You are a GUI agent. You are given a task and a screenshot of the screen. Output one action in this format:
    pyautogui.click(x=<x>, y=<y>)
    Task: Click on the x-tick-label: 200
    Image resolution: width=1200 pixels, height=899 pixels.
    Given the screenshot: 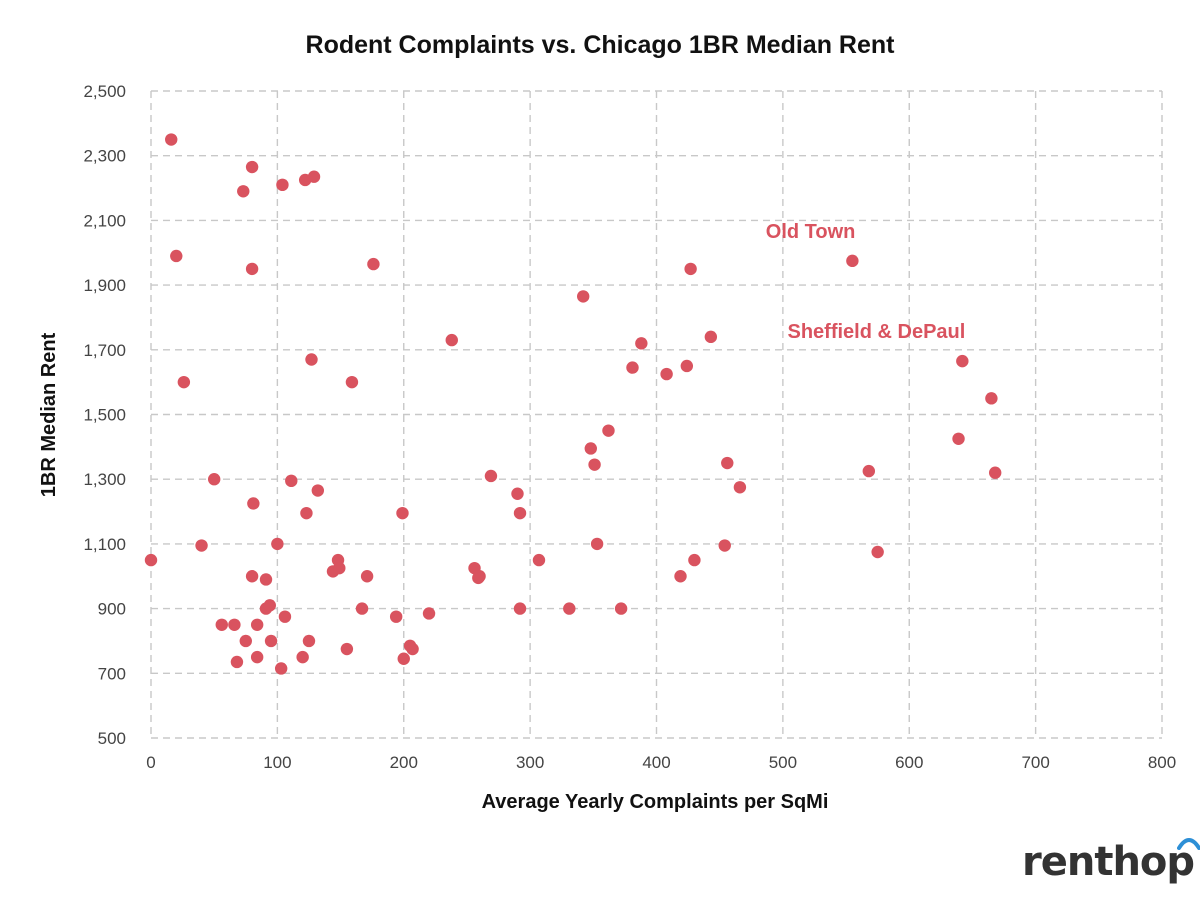 What is the action you would take?
    pyautogui.click(x=404, y=762)
    